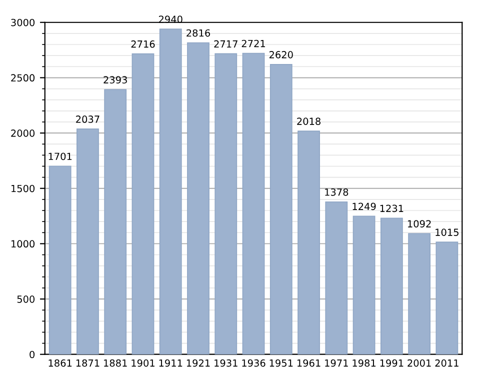 The height and width of the screenshot is (373, 488). I want to click on x-tick-label: 1991, so click(392, 363).